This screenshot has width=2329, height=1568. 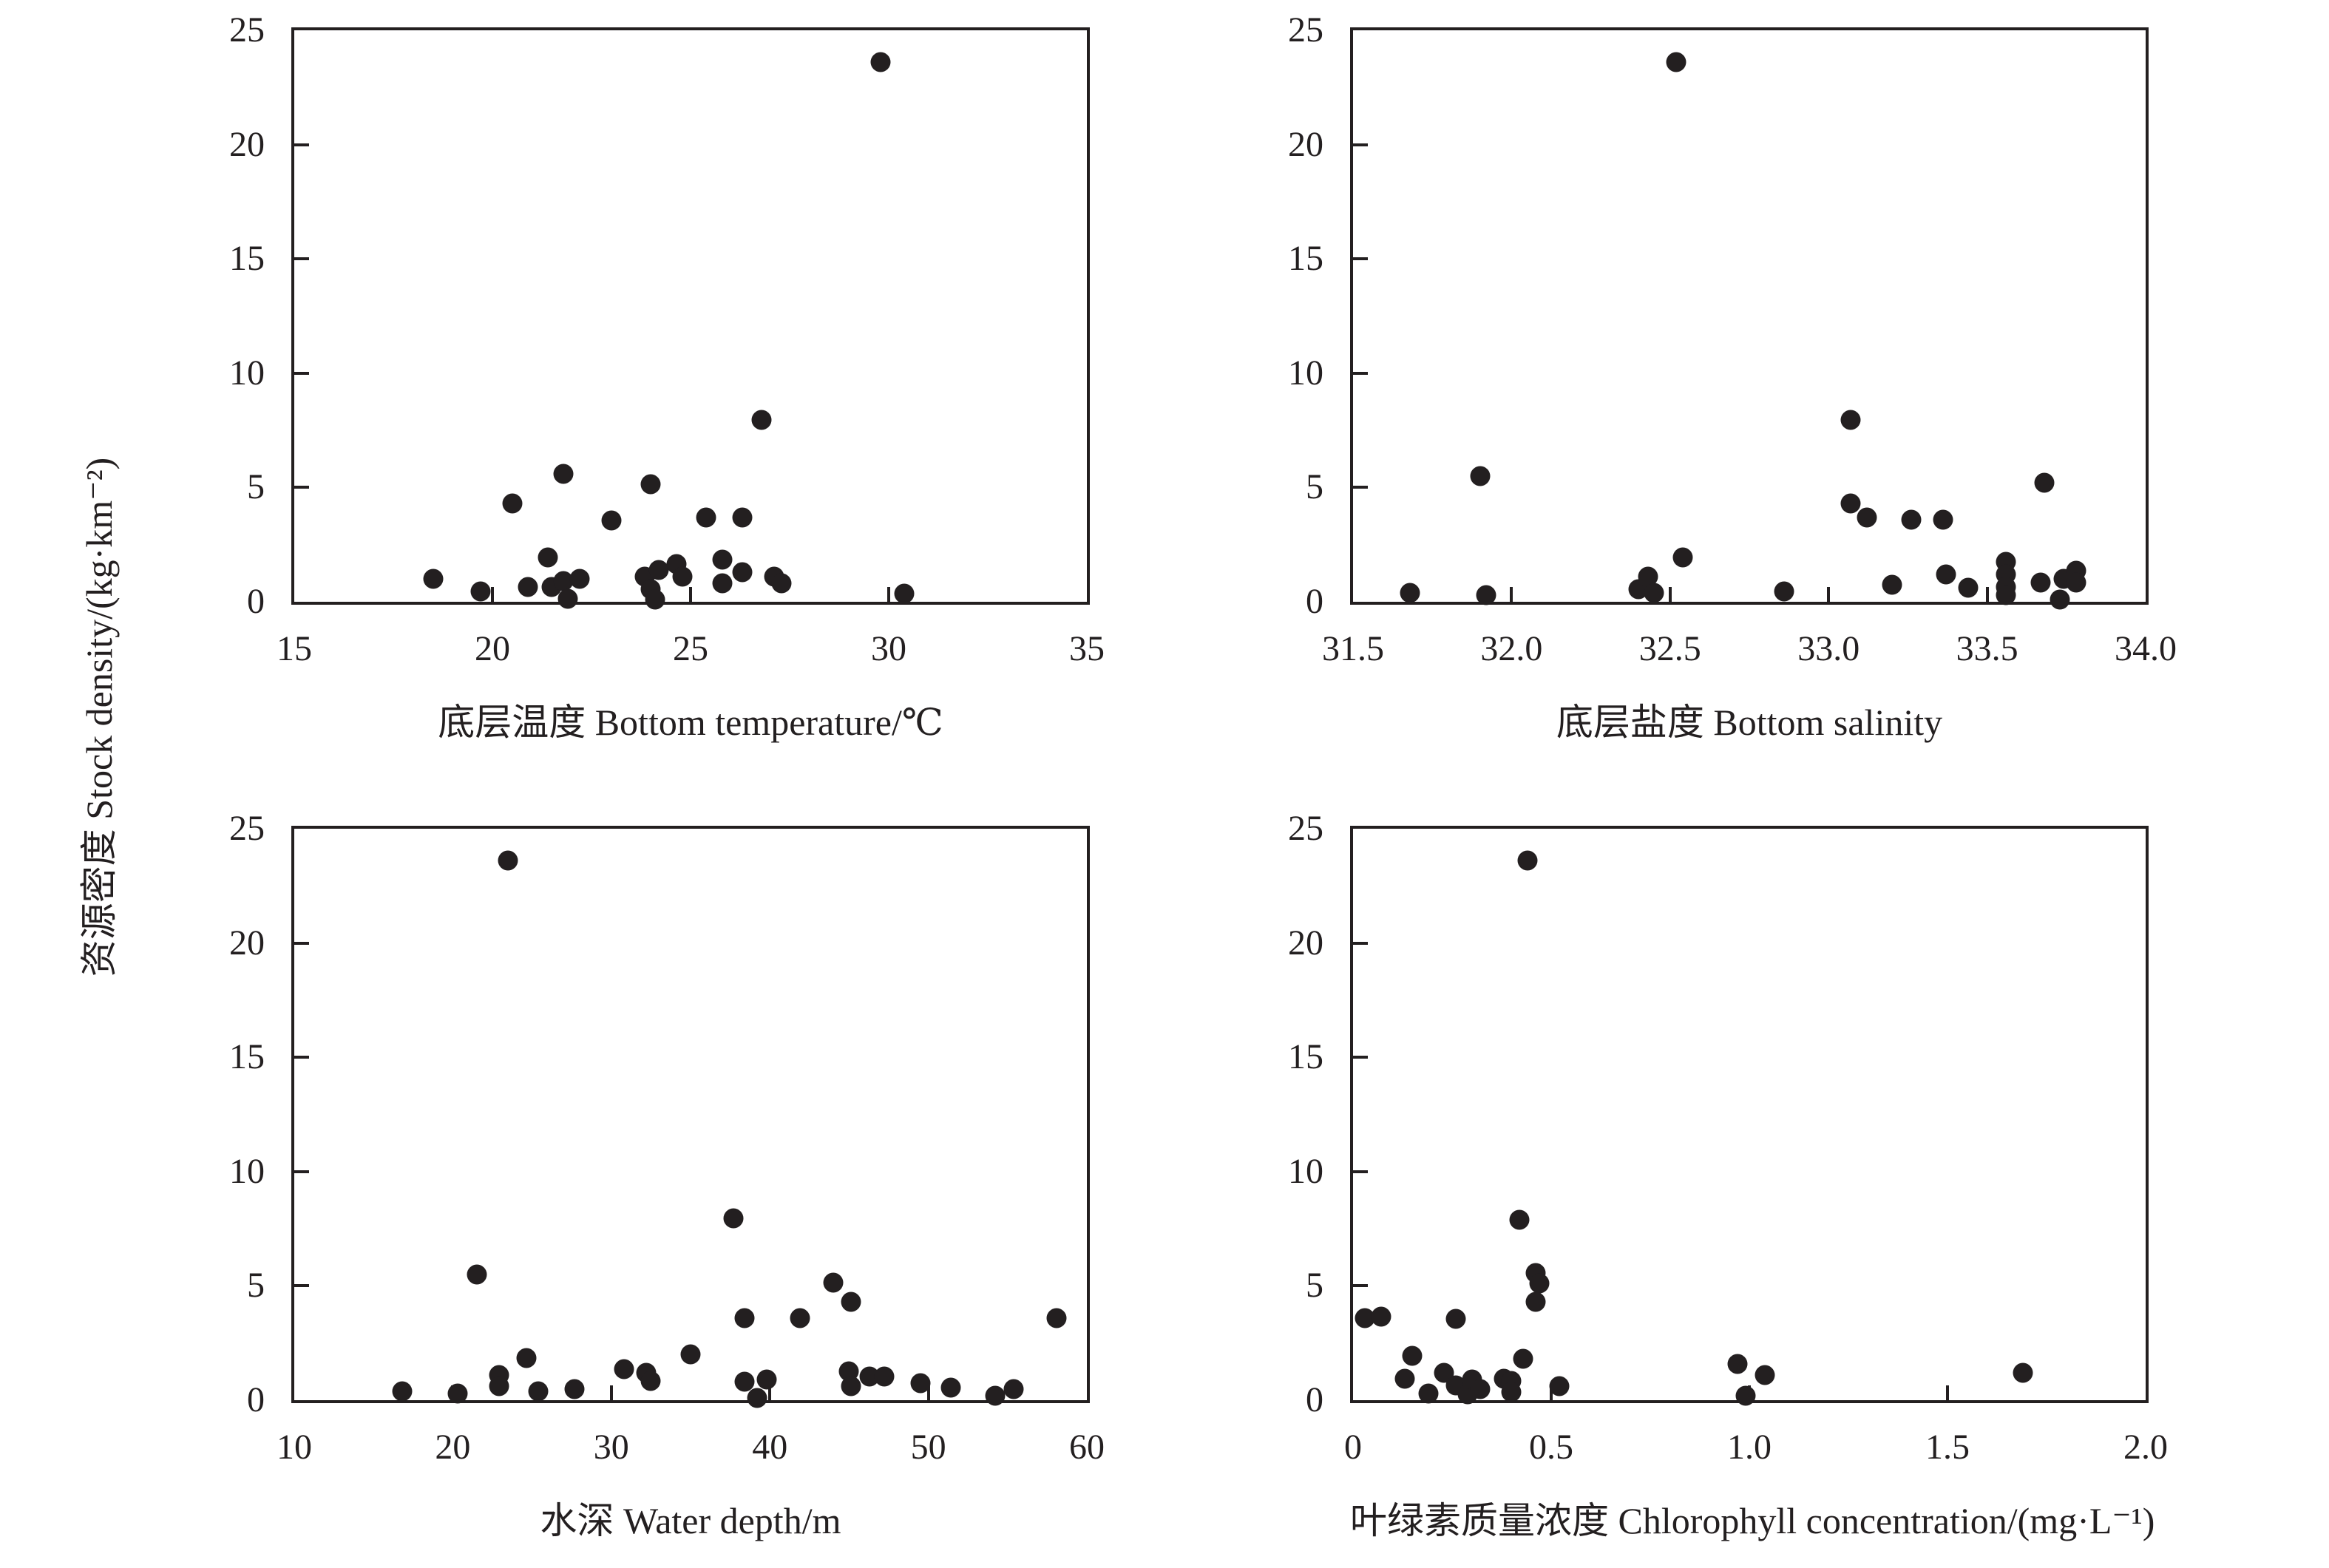 I want to click on x-tick-label: 60, so click(x=1087, y=1447).